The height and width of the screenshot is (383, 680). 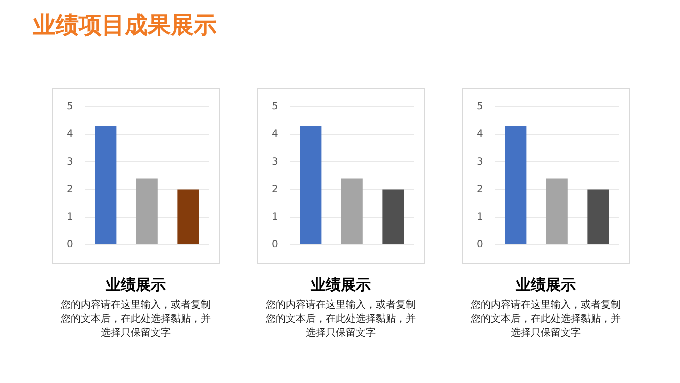 What do you see at coordinates (125, 26) in the screenshot?
I see `text: 业绩项目成果展示` at bounding box center [125, 26].